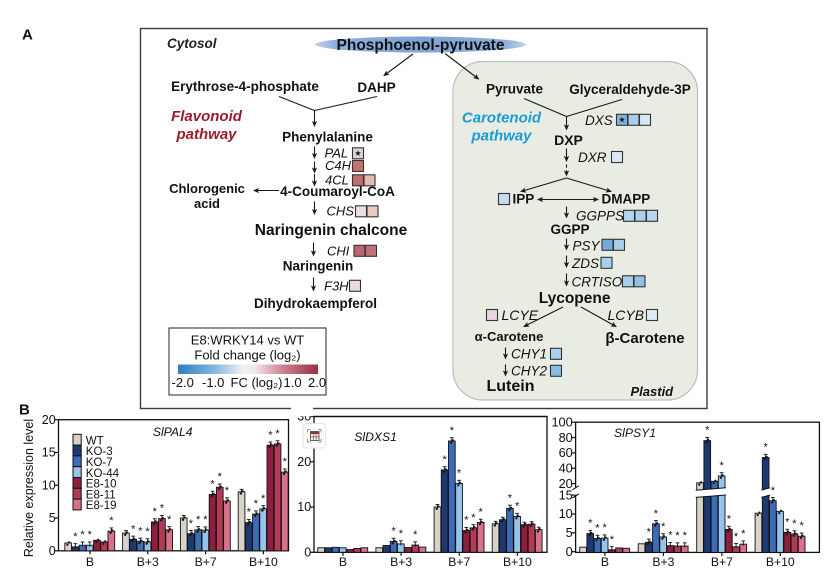 This screenshot has width=835, height=580. Describe the element at coordinates (341, 211) in the screenshot. I see `svg-text: CHS` at that location.